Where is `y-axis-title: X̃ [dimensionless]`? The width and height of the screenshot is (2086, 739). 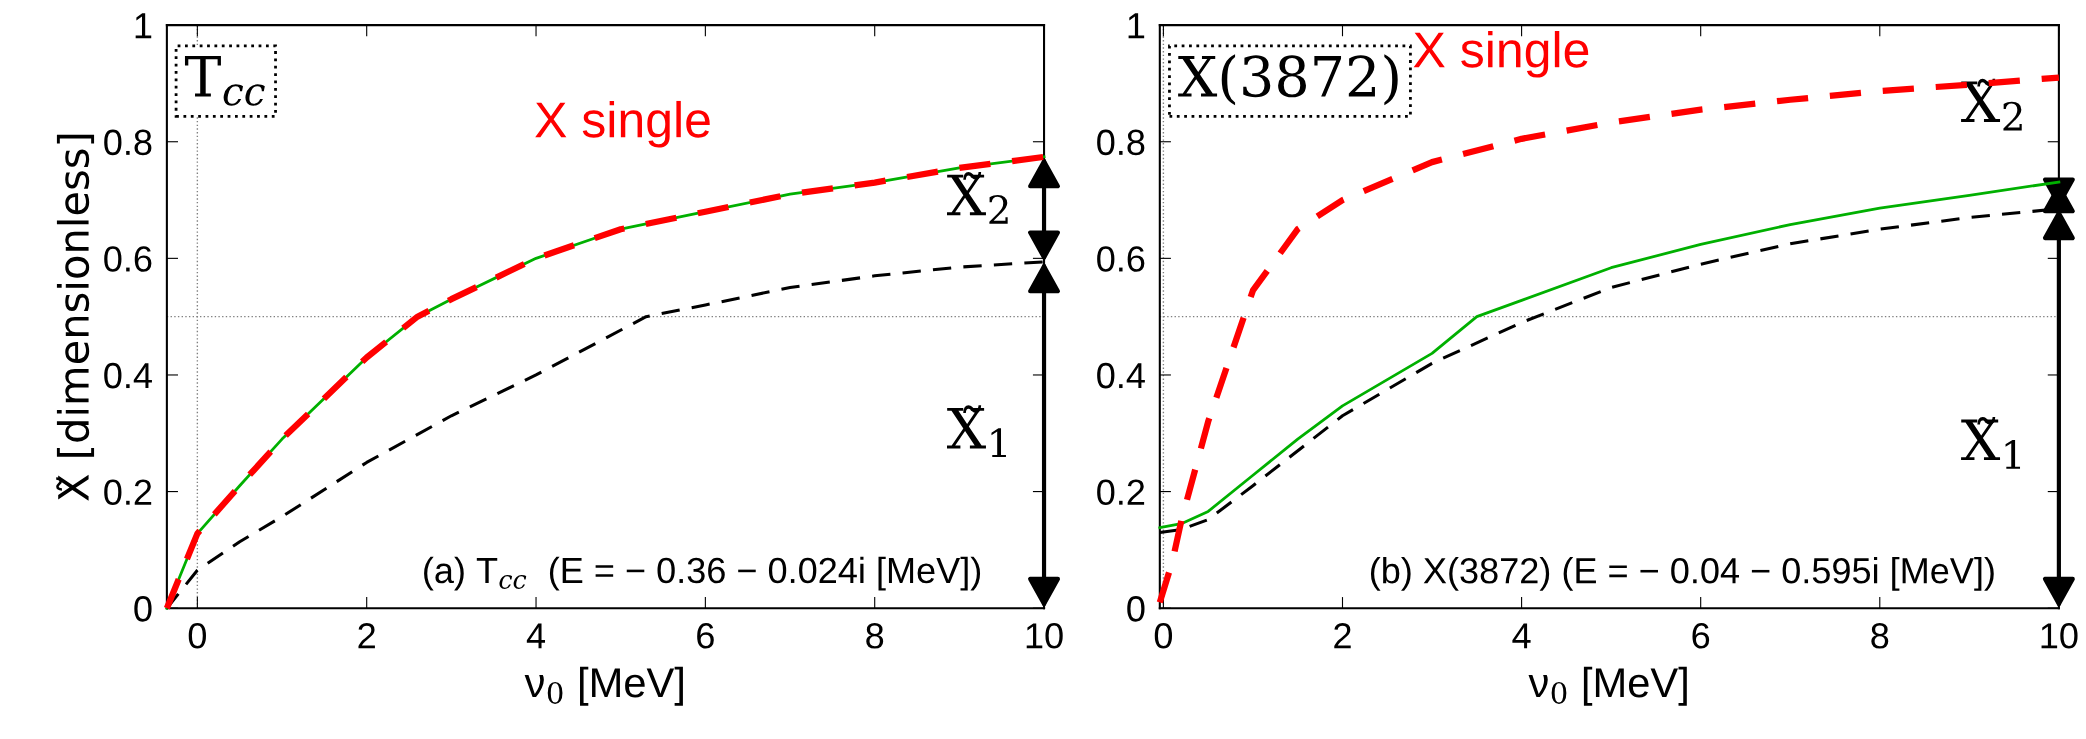
y-axis-title: X̃ [dimensionless] is located at coordinates (75, 317).